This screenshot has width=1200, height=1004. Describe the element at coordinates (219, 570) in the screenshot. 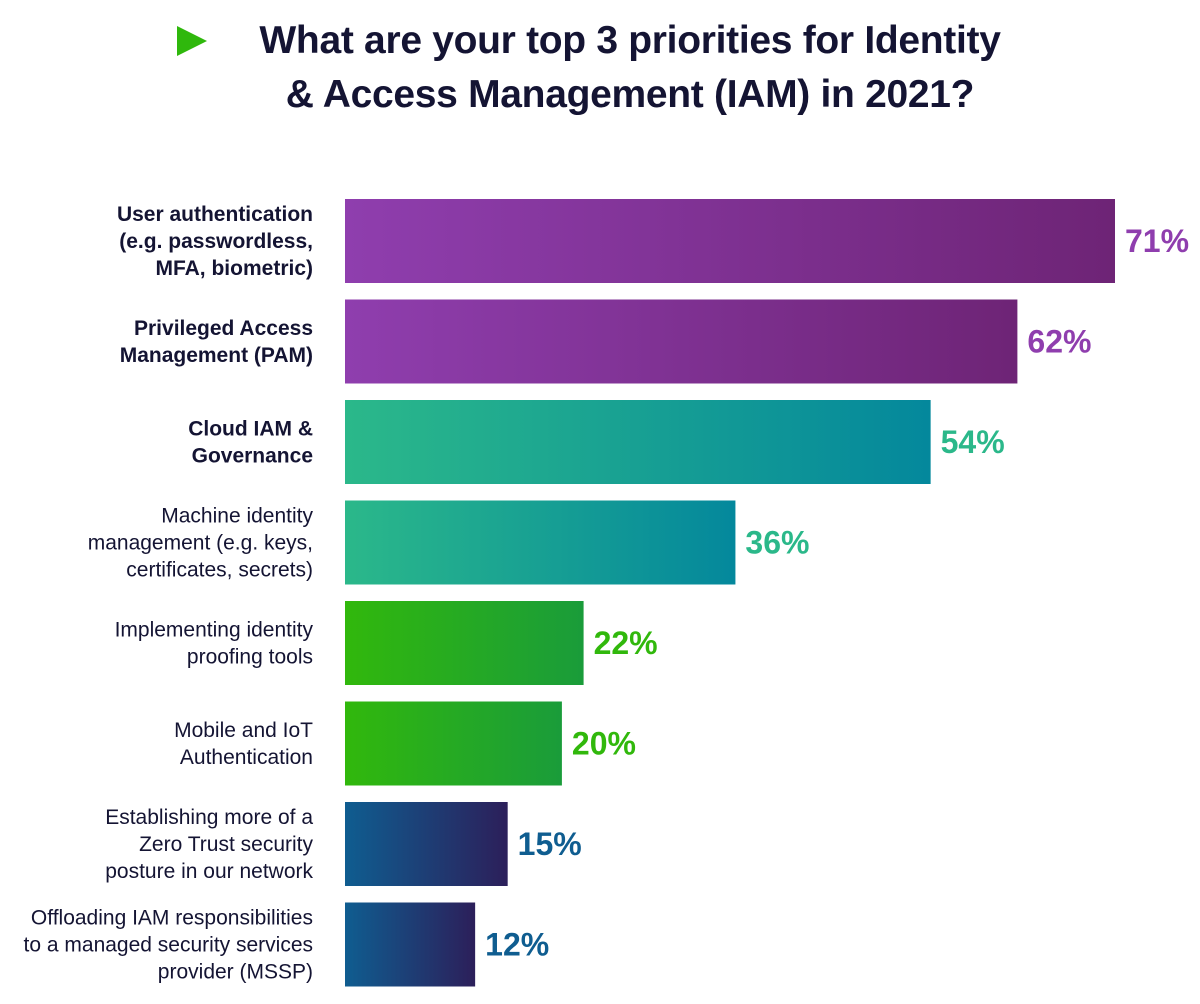

I see `category-label-line: certificates, secrets)` at that location.